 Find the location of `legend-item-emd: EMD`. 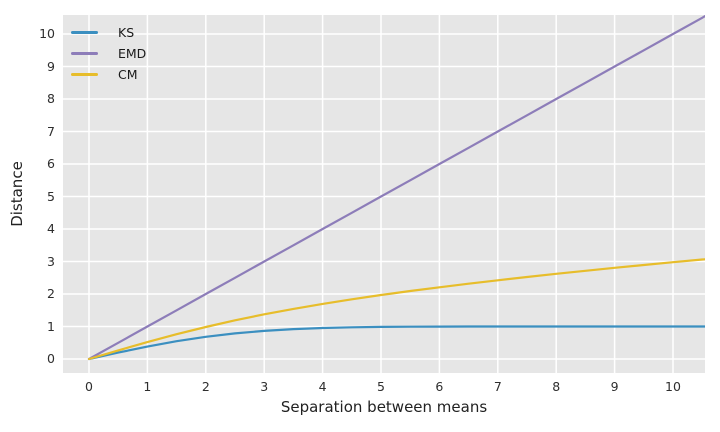

legend-item-emd: EMD is located at coordinates (108, 53).